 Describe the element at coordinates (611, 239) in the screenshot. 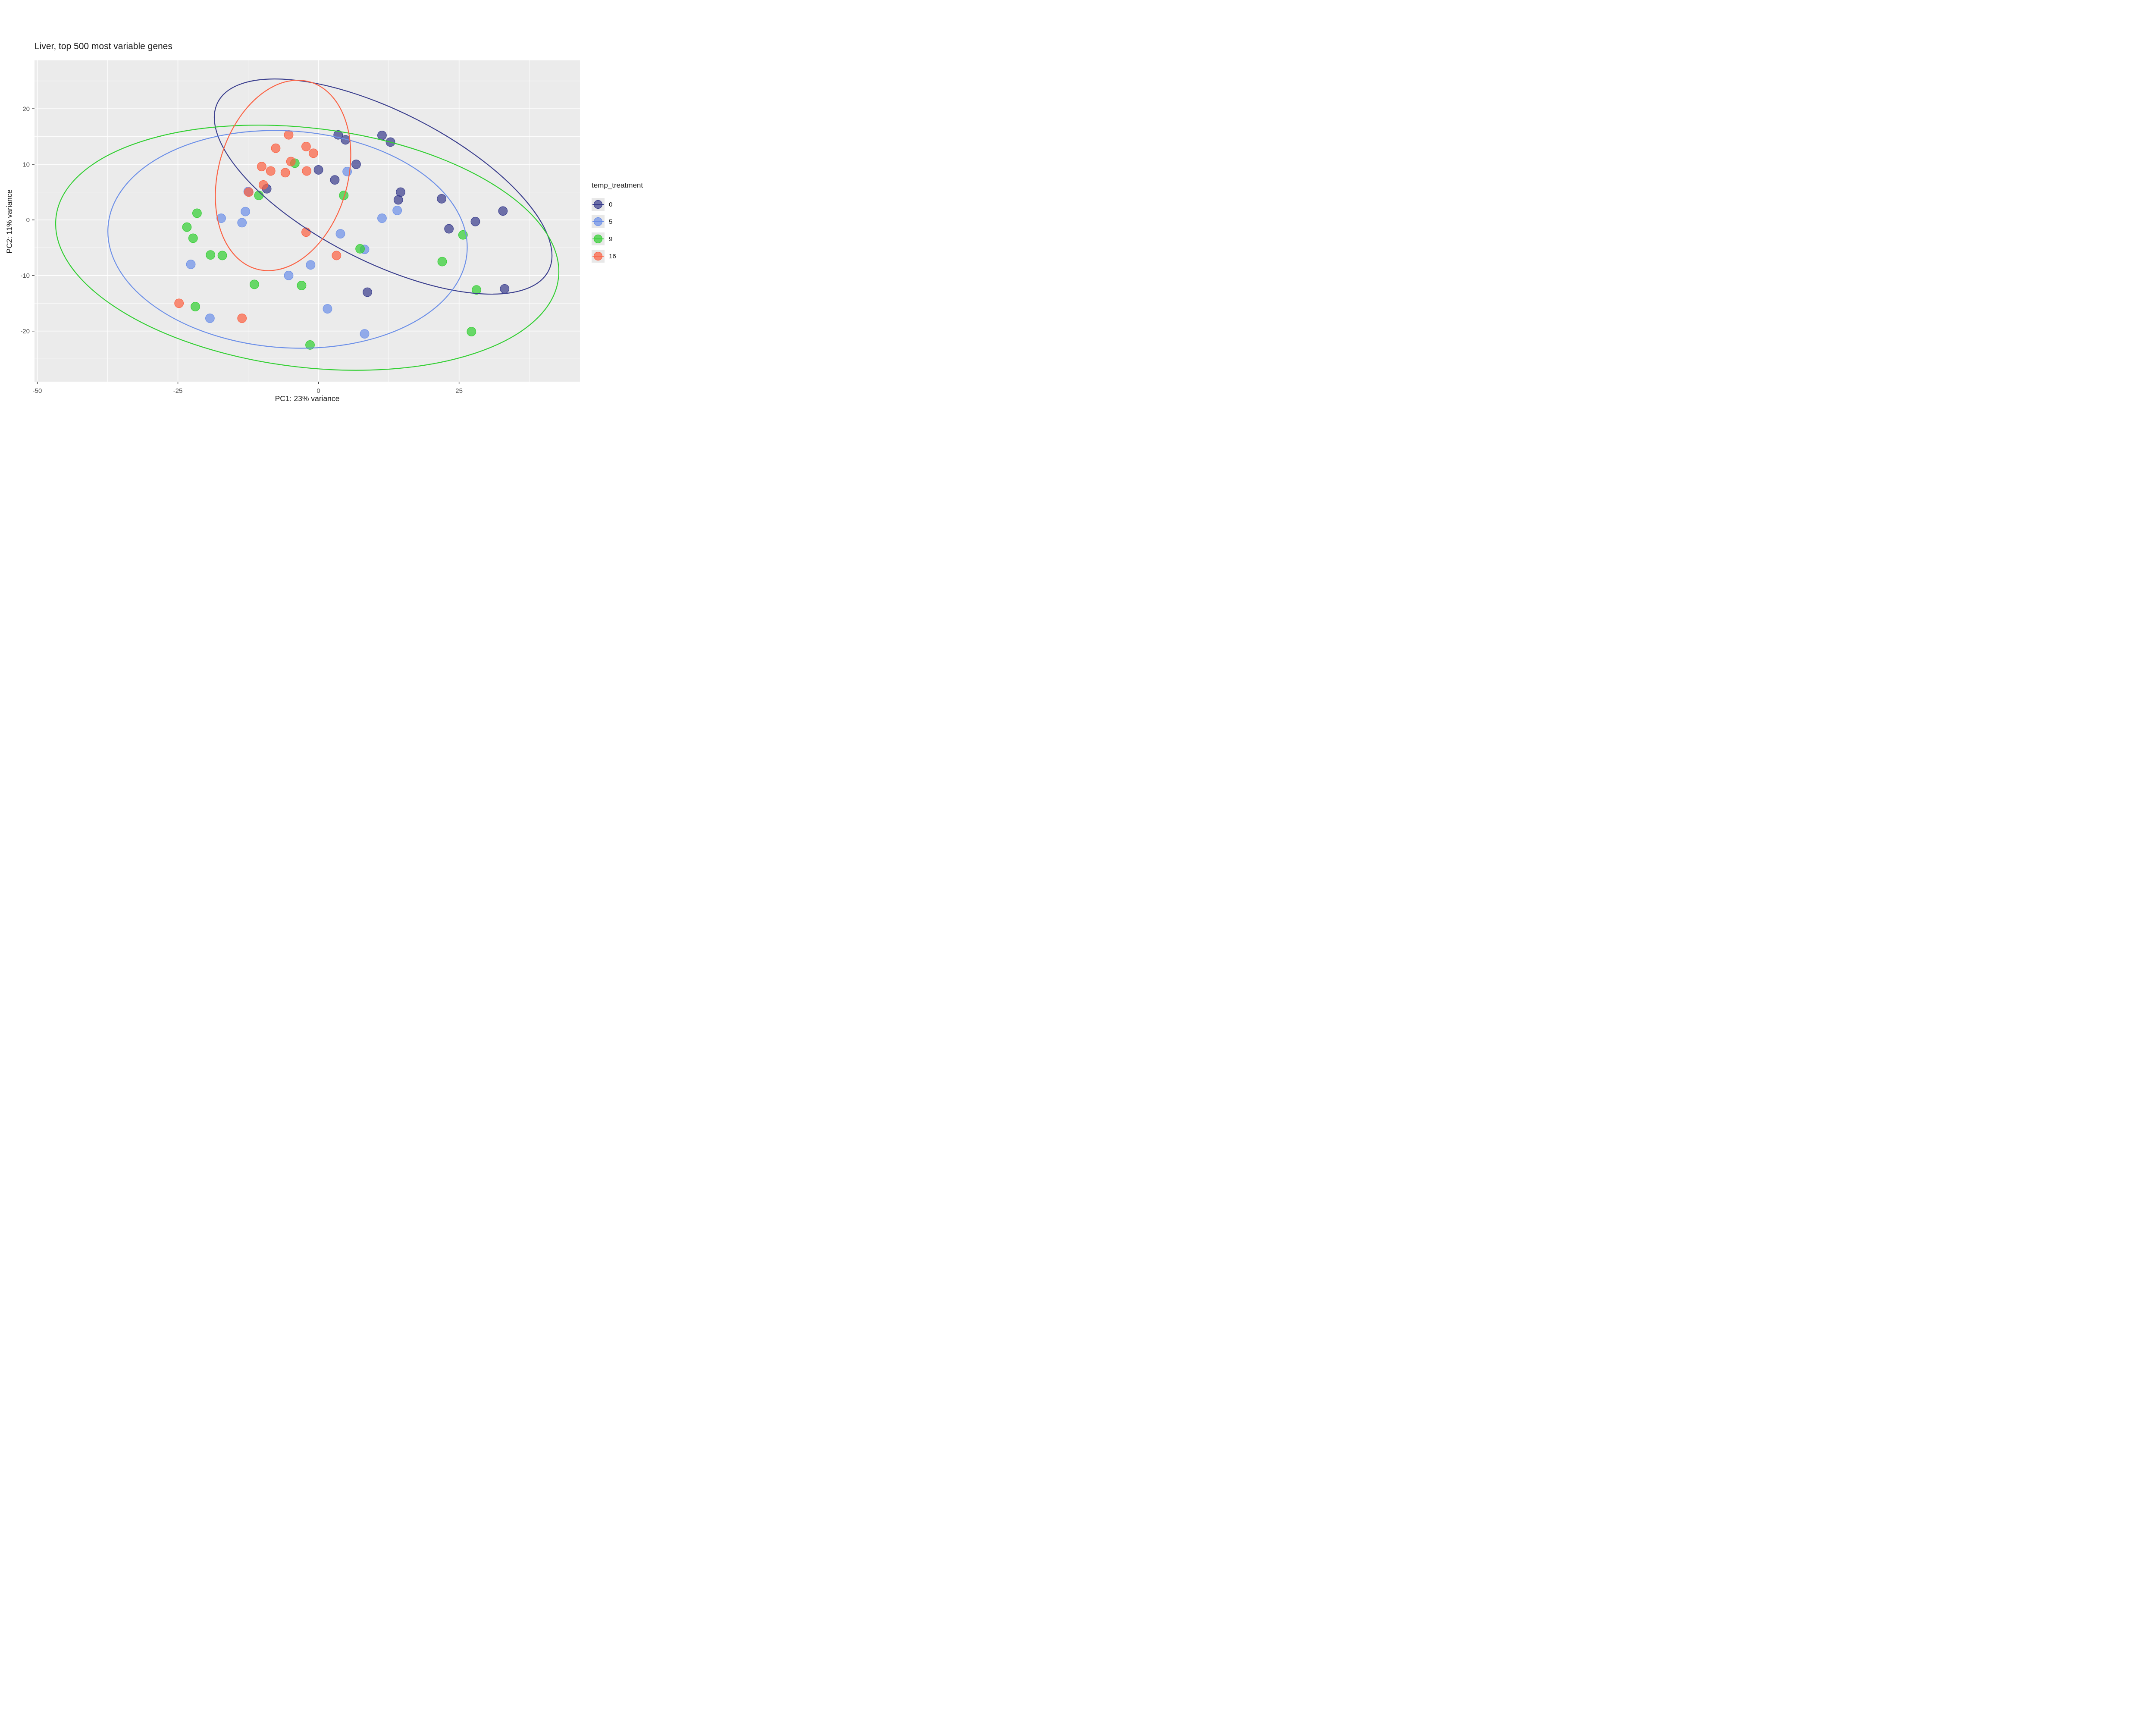

I see `legend-entry-label: 9` at that location.